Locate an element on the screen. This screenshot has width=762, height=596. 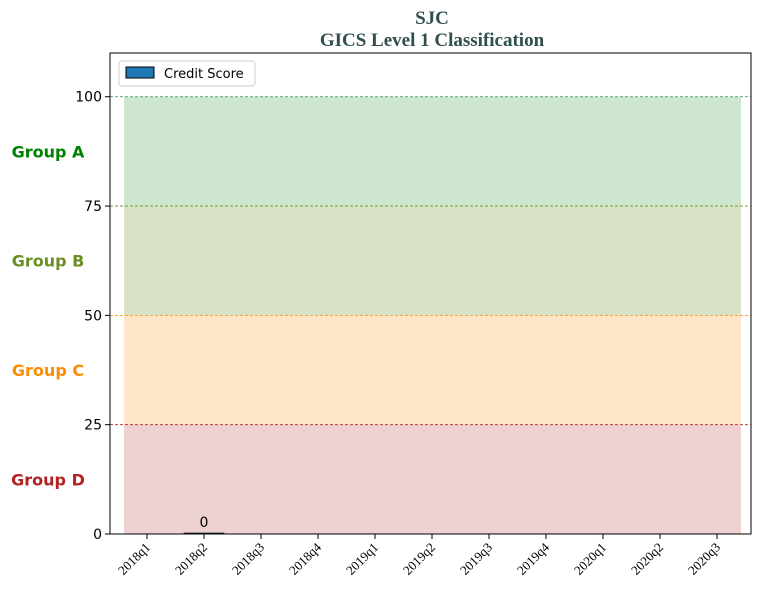
x-tick-label-2019q1: 2019q1 is located at coordinates (362, 559).